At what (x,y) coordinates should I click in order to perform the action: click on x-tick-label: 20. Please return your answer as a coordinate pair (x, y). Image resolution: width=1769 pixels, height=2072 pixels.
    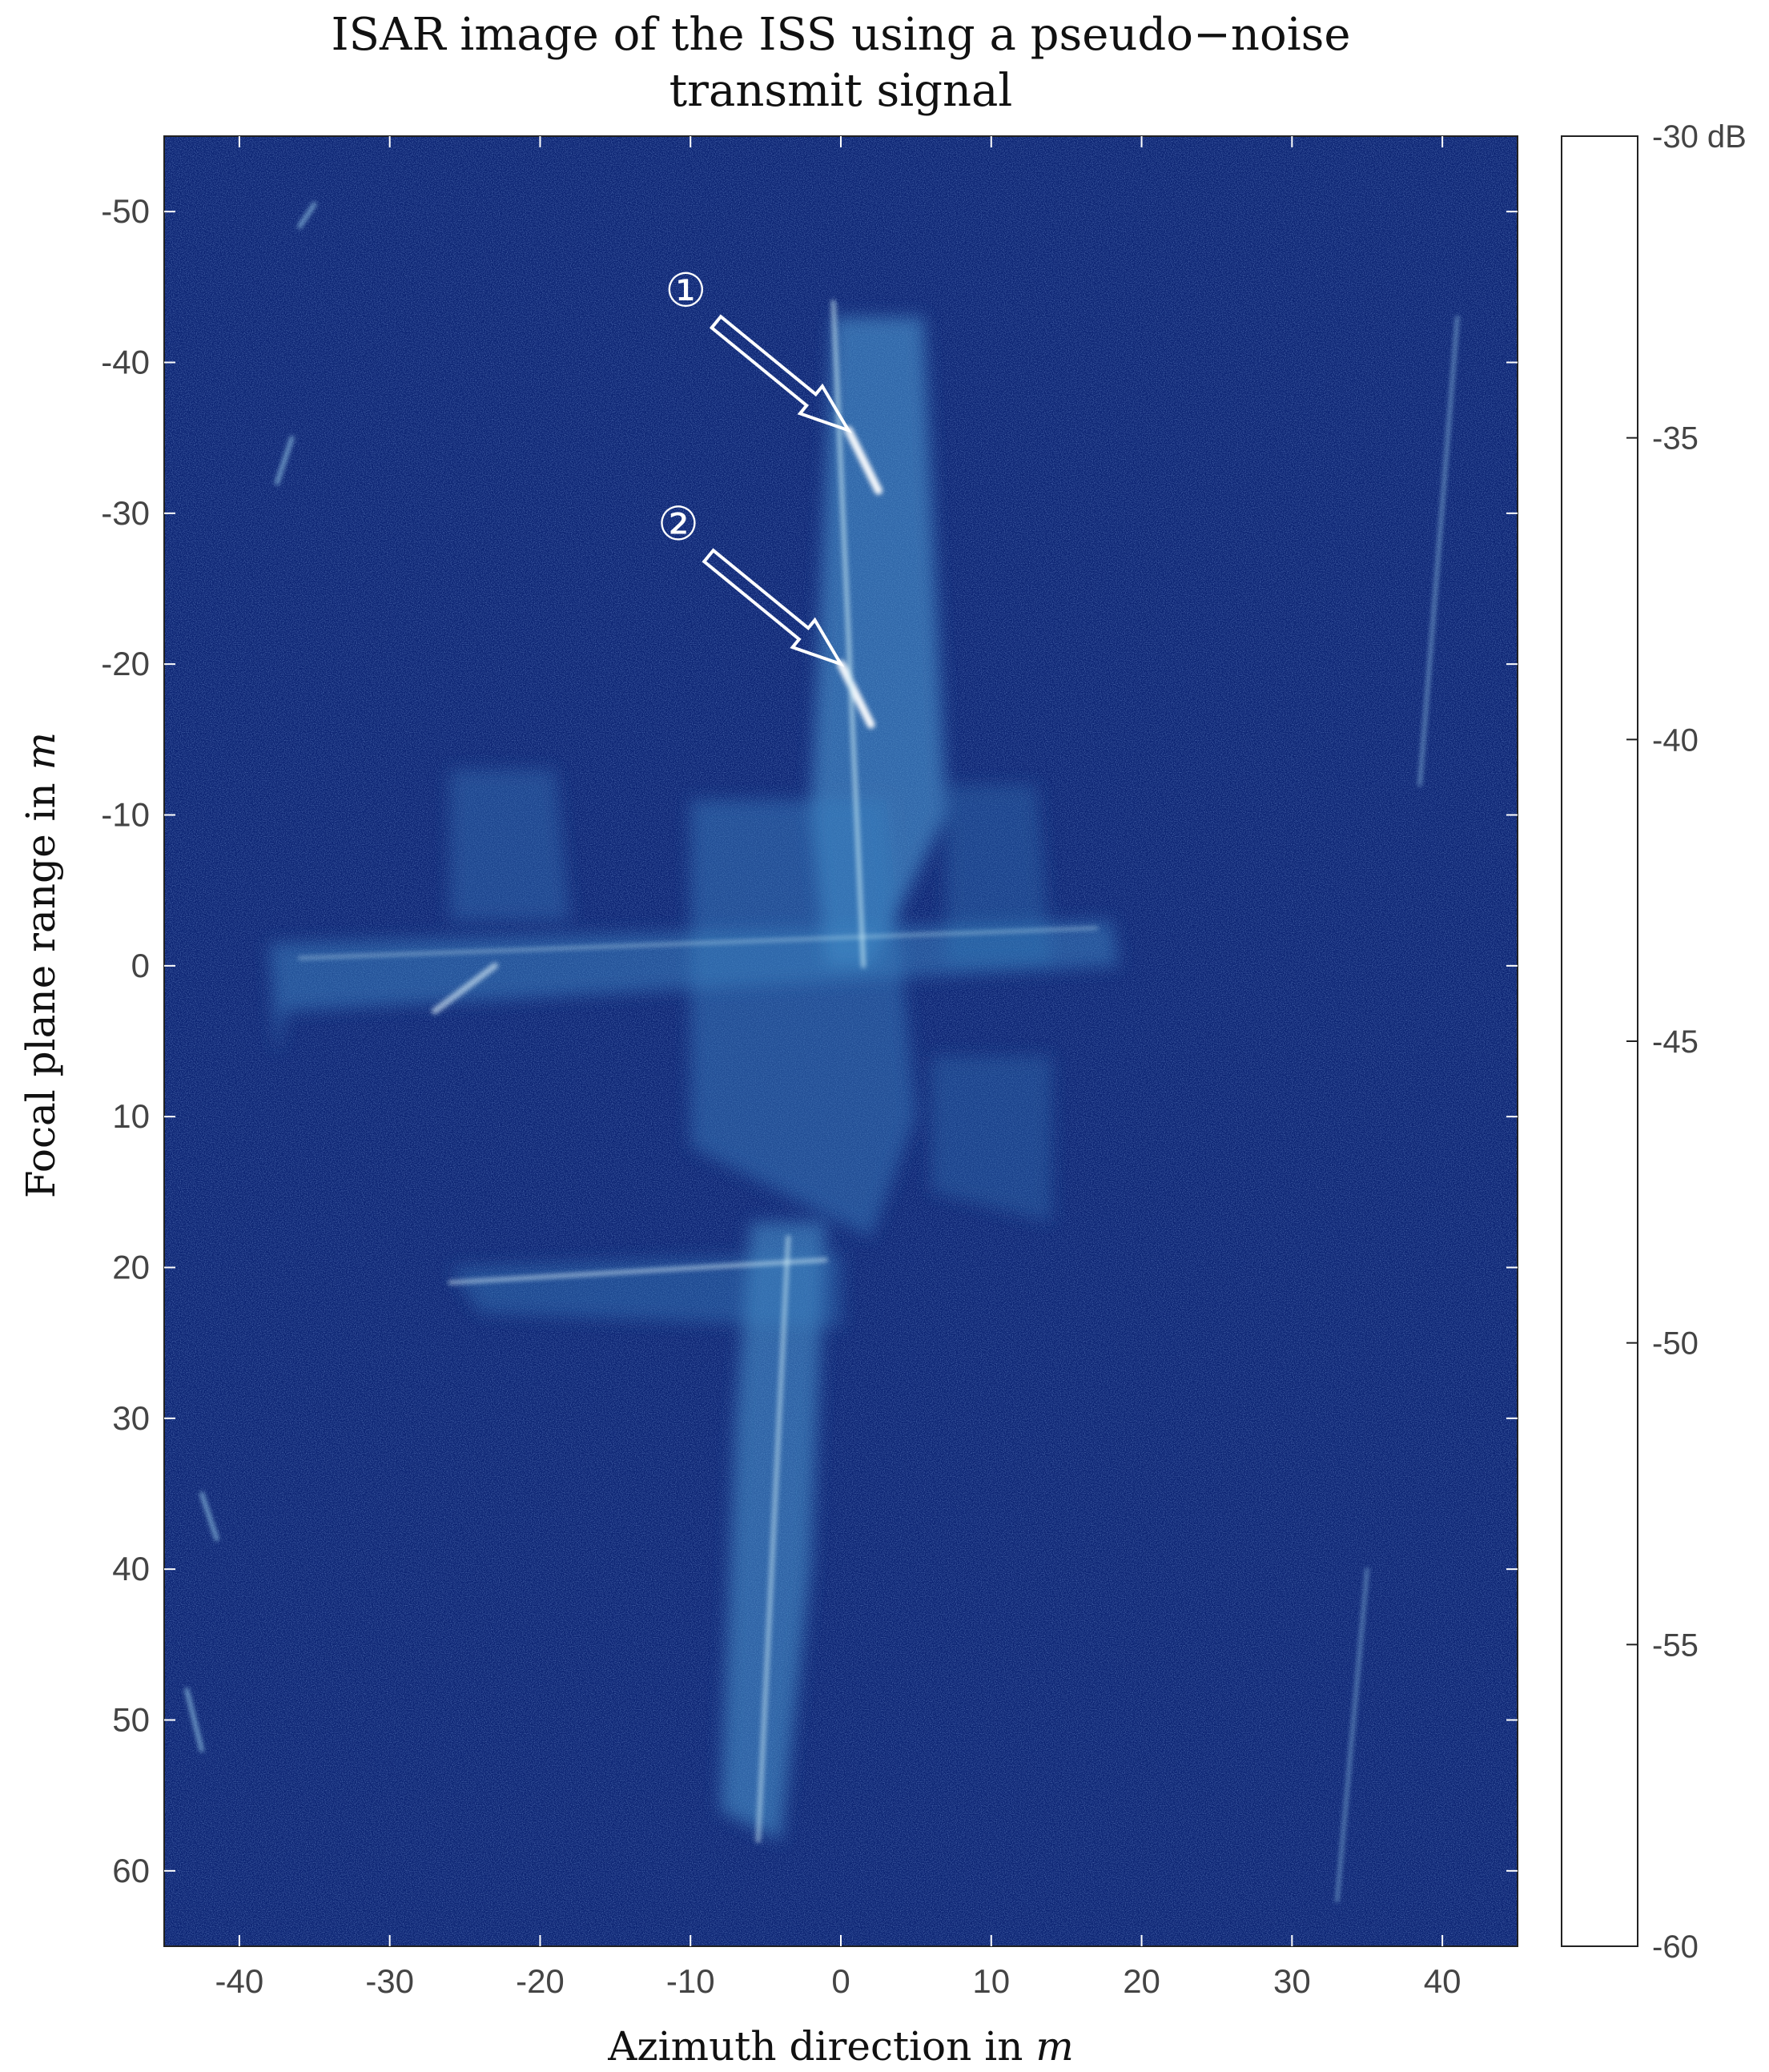
    Looking at the image, I should click on (1141, 1981).